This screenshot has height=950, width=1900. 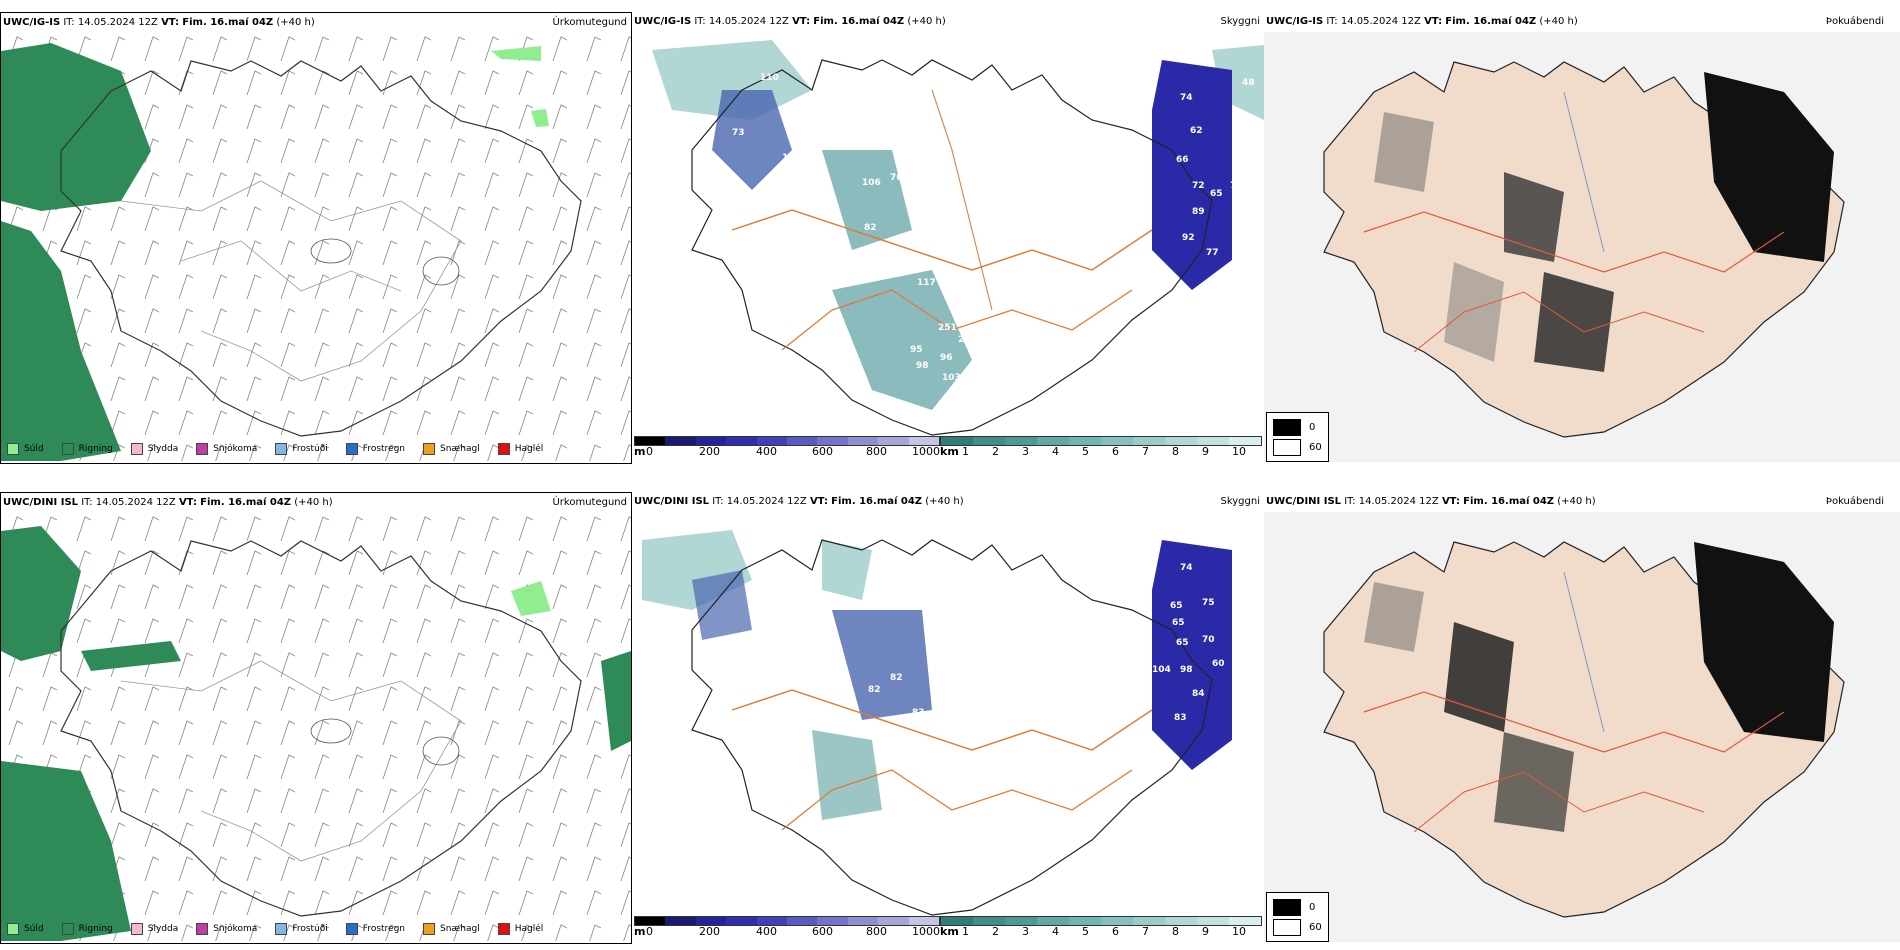 I want to click on height-tick: 0, so click(x=649, y=931).